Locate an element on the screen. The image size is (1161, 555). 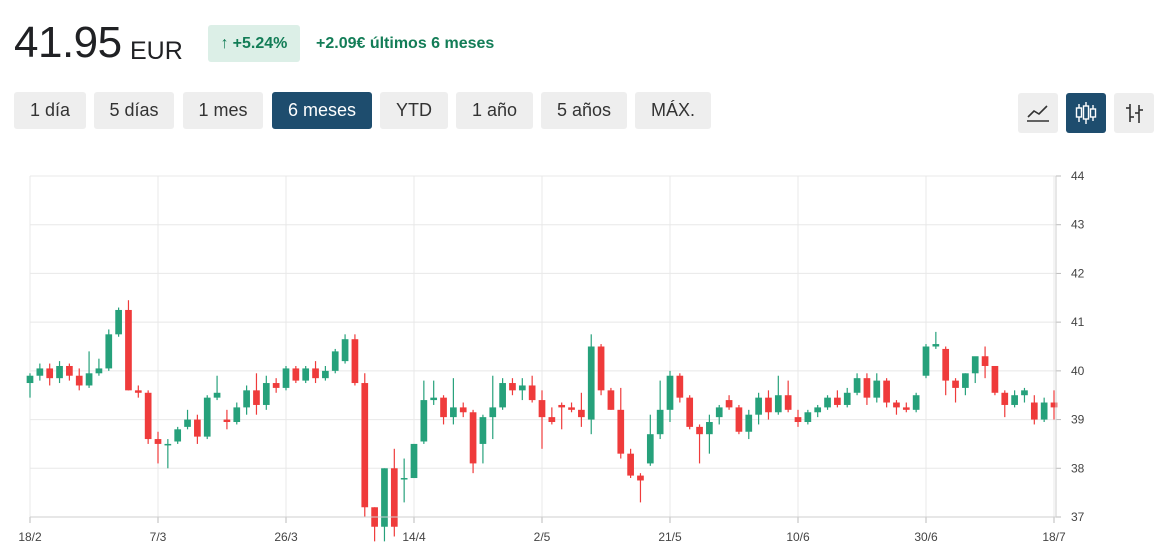
ohlc-bars-button is located at coordinates (1134, 113).